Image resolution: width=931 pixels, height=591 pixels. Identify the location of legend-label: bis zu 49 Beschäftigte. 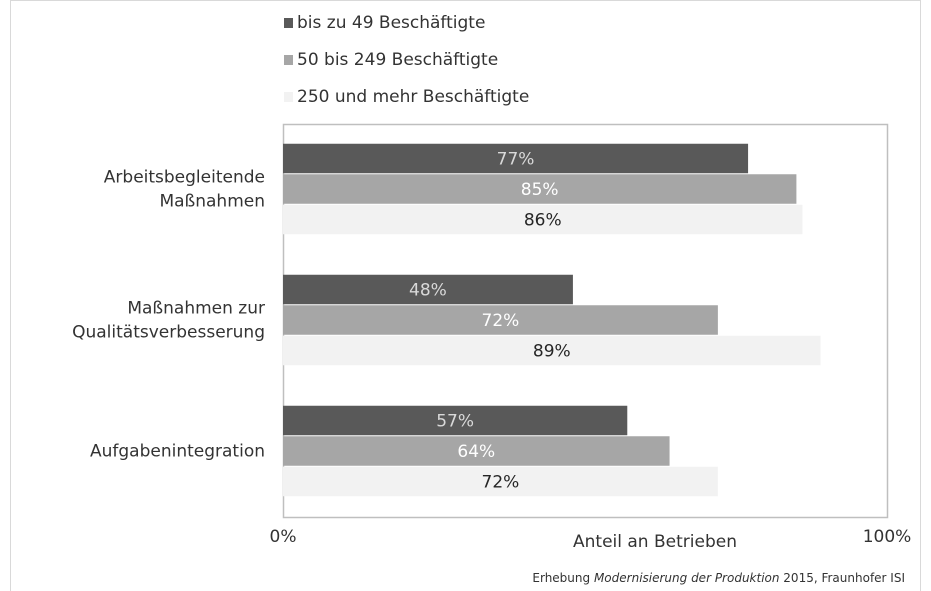
(391, 23).